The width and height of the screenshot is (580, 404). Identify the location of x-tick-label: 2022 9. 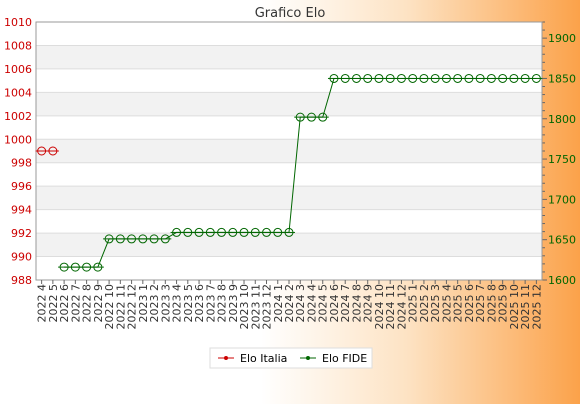
(98, 303).